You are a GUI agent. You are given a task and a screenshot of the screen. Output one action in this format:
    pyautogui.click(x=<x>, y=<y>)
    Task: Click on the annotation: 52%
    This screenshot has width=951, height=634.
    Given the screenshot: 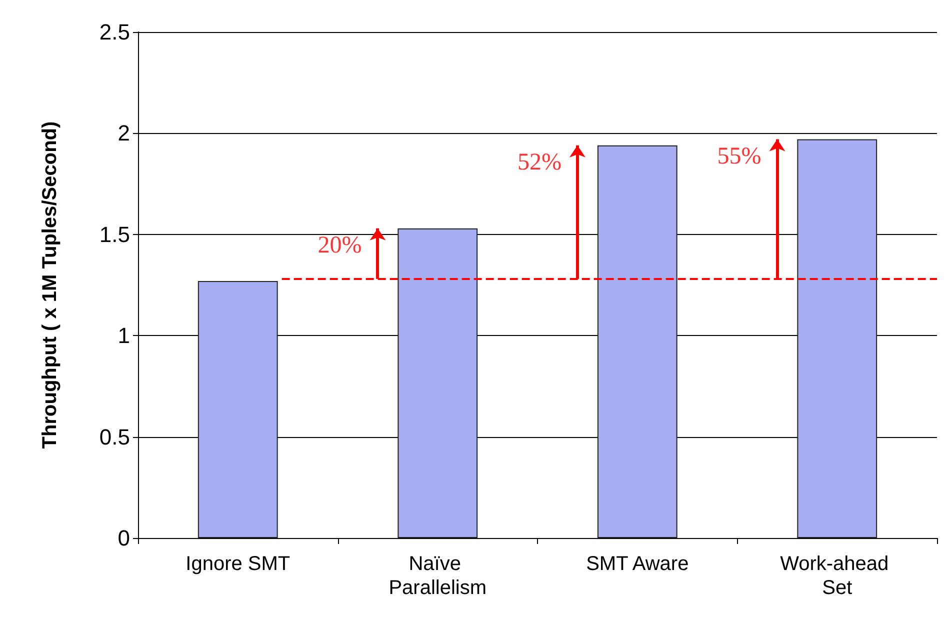 What is the action you would take?
    pyautogui.click(x=539, y=162)
    